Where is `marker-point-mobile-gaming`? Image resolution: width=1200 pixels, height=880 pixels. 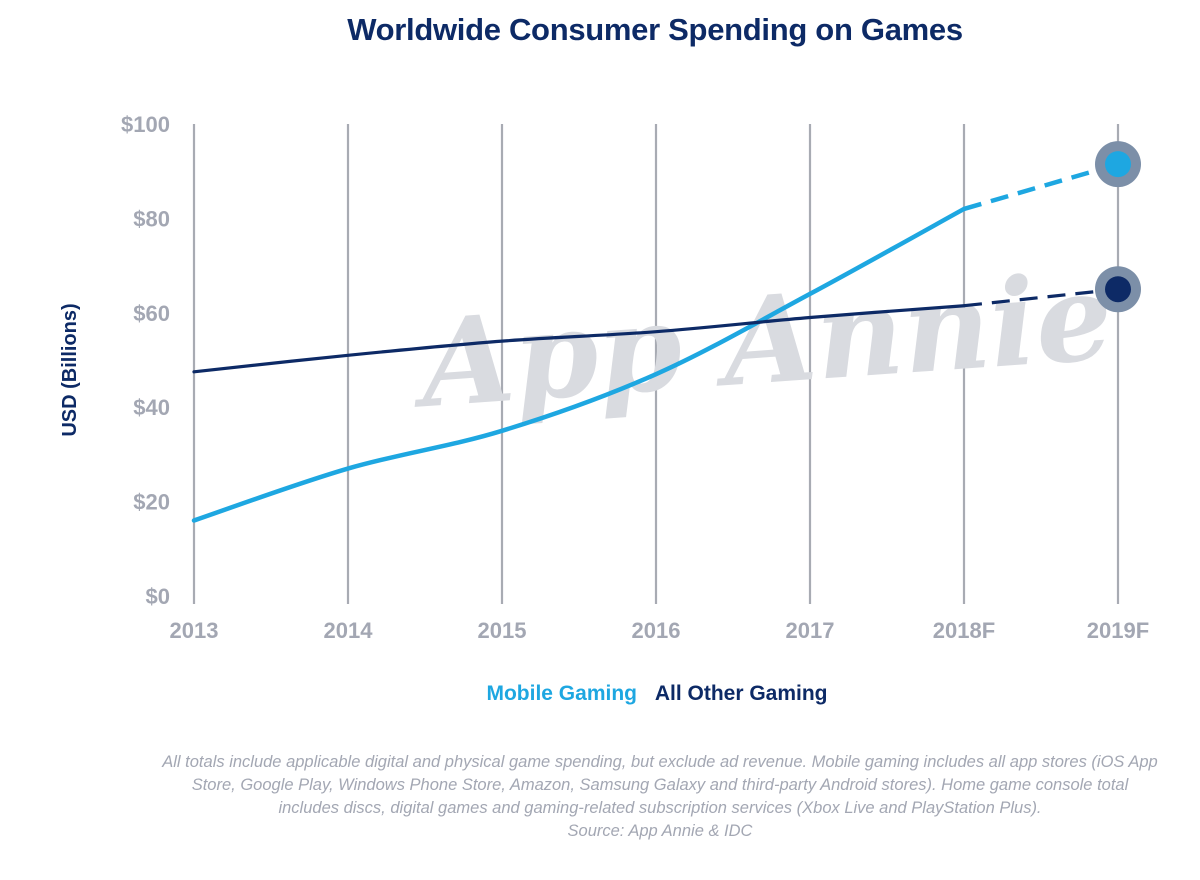
marker-point-mobile-gaming is located at coordinates (1118, 164).